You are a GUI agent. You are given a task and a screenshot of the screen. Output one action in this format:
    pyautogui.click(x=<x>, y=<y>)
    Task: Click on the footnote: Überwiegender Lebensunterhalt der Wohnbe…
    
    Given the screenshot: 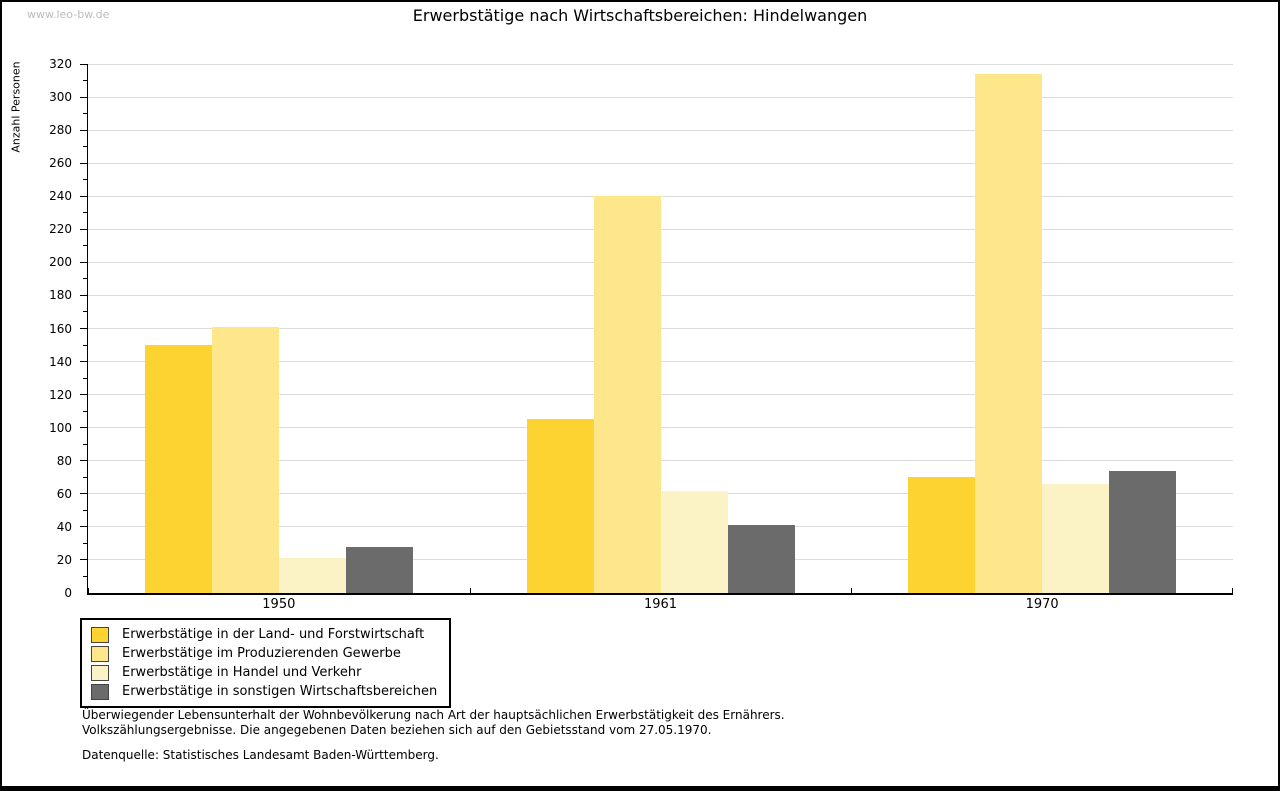 What is the action you would take?
    pyautogui.click(x=433, y=722)
    